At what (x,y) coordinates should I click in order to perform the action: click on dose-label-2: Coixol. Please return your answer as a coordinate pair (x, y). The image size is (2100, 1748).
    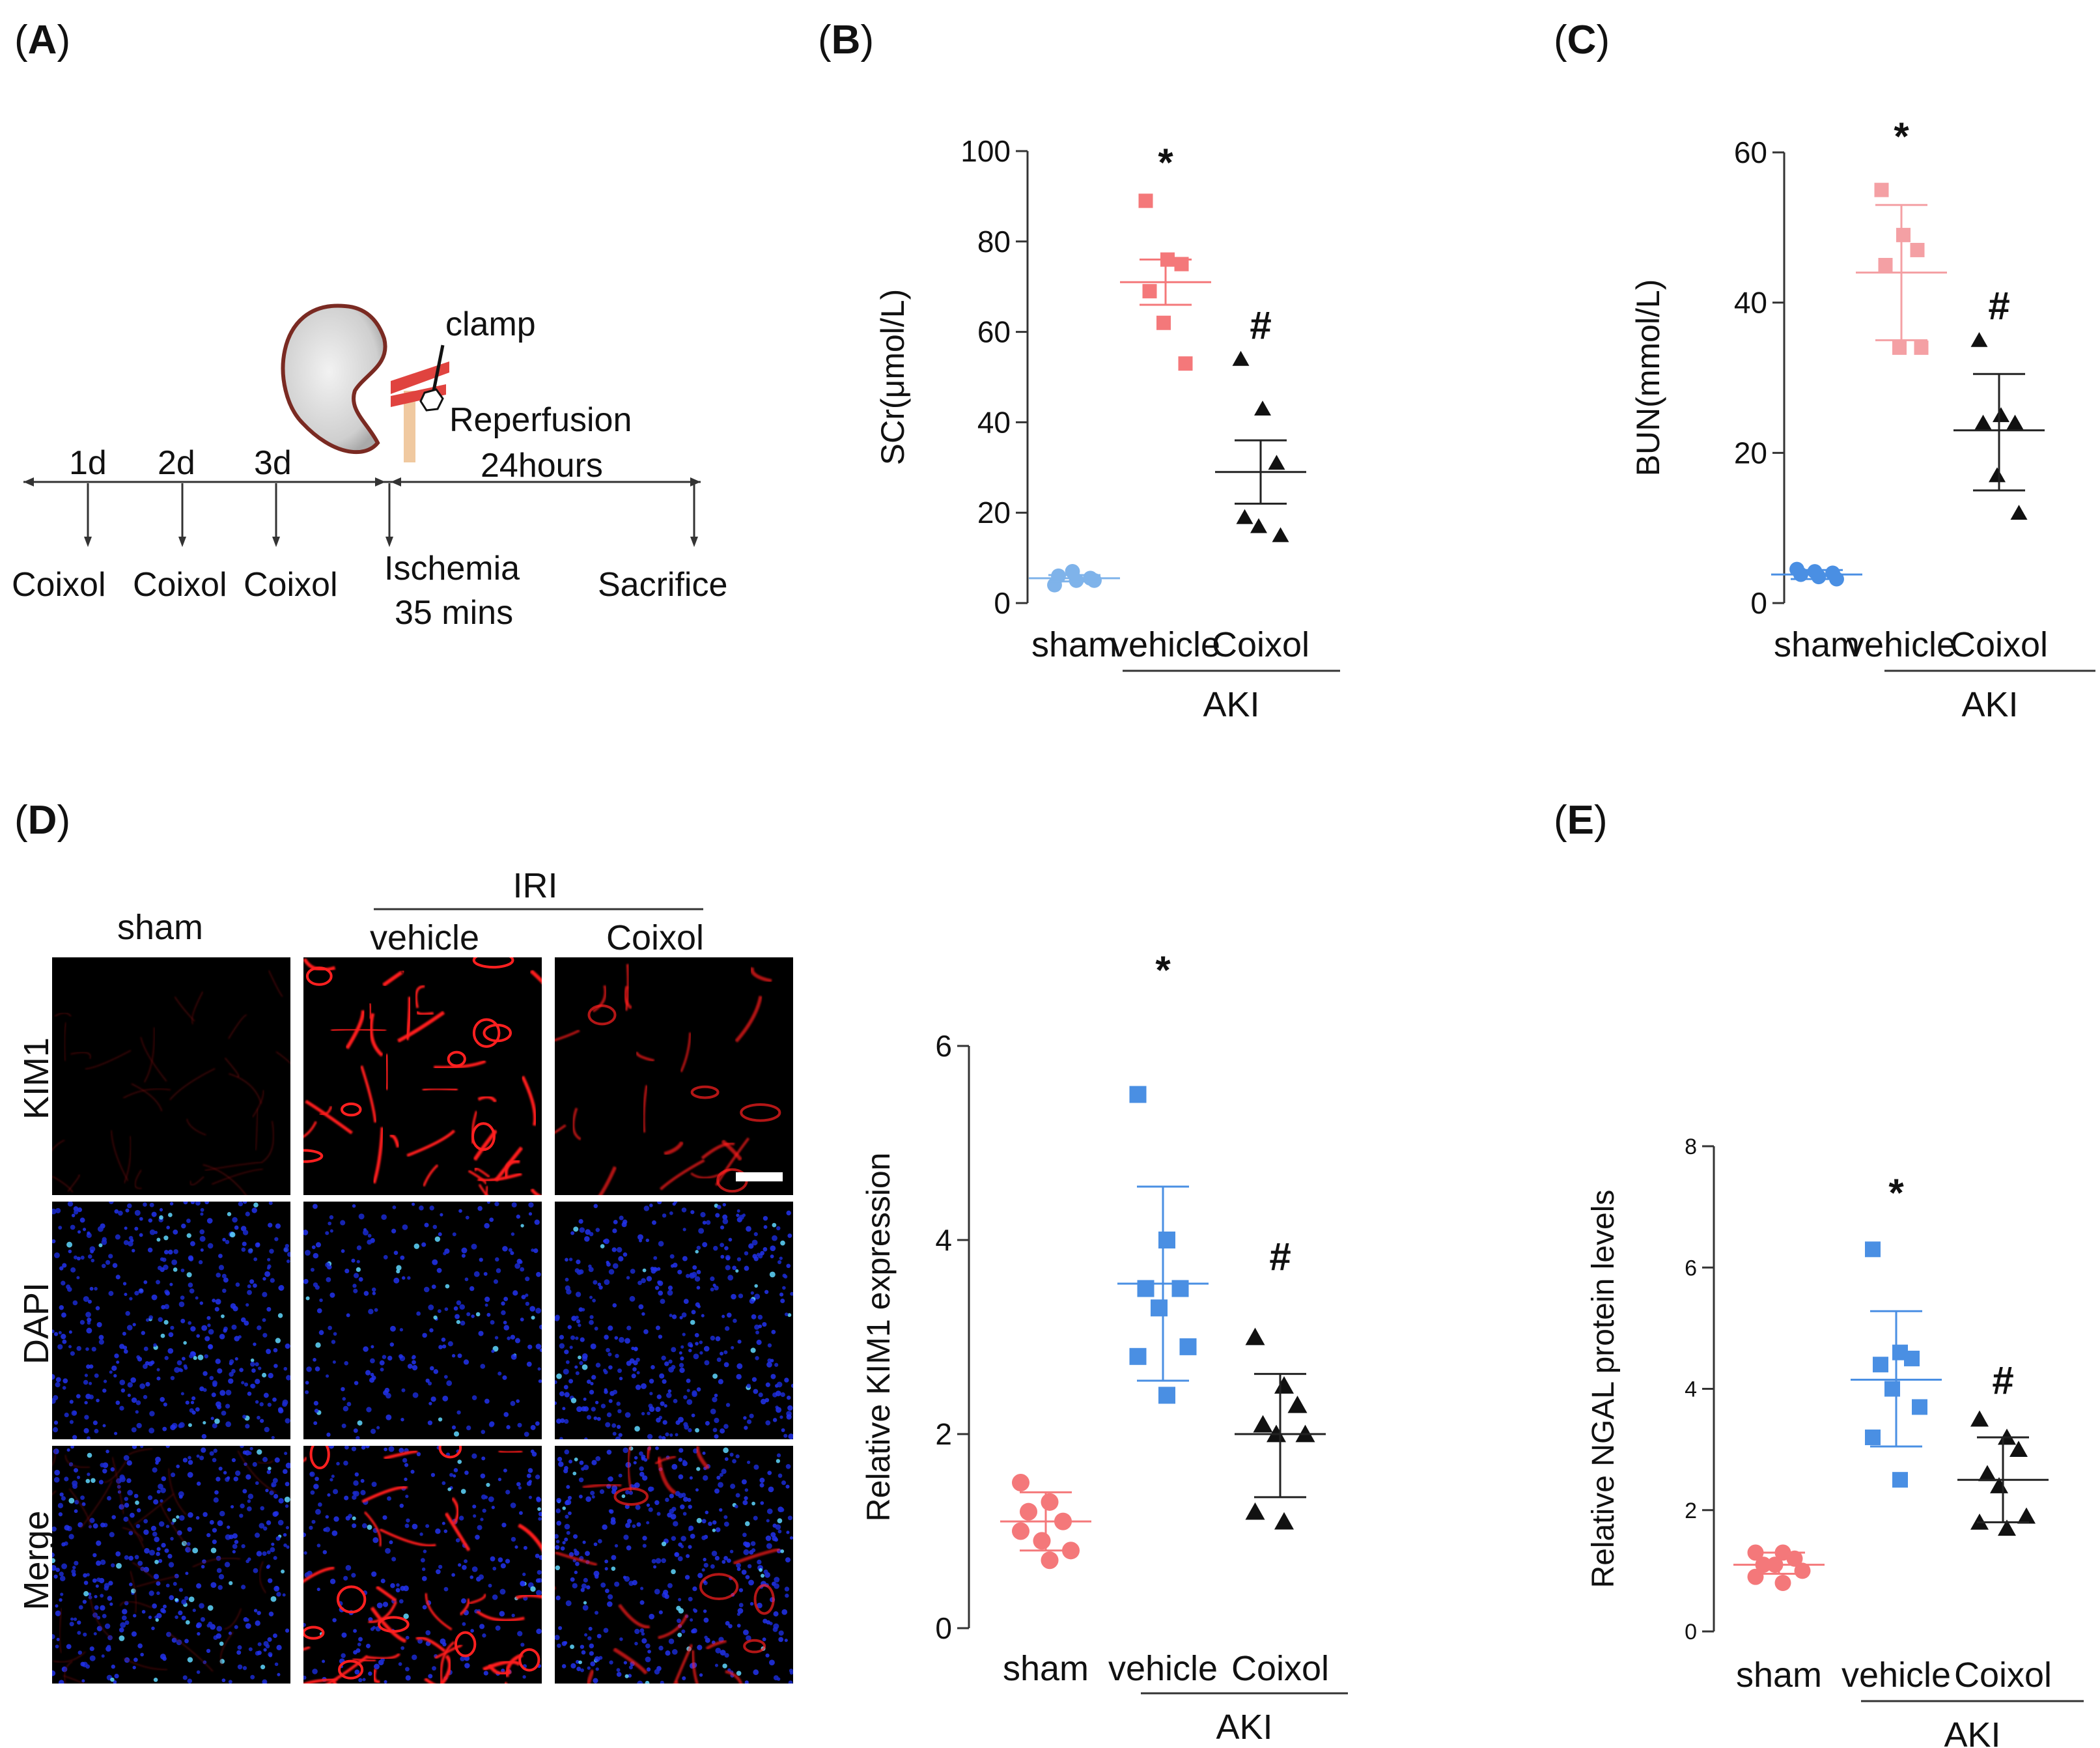
    Looking at the image, I should click on (180, 585).